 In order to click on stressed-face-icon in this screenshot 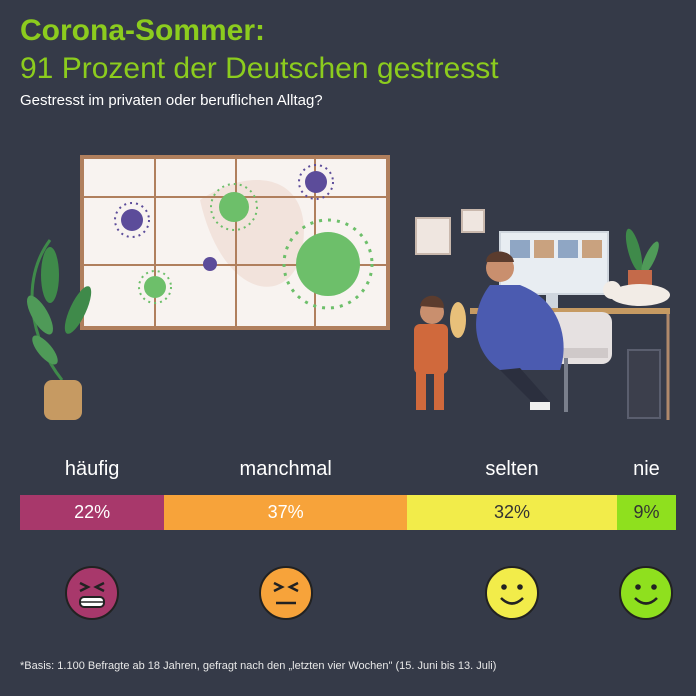, I will do `click(92, 593)`.